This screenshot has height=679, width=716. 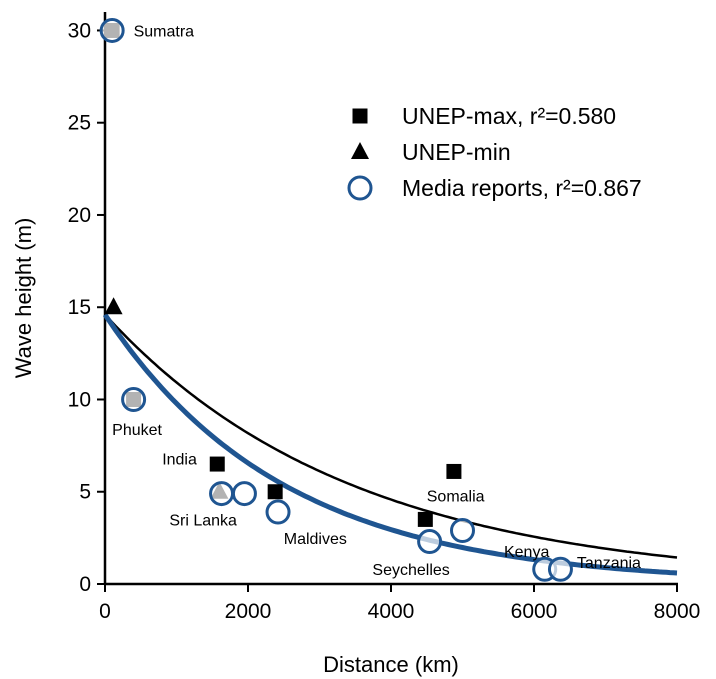 I want to click on x-tick-label: 6000, so click(x=534, y=611).